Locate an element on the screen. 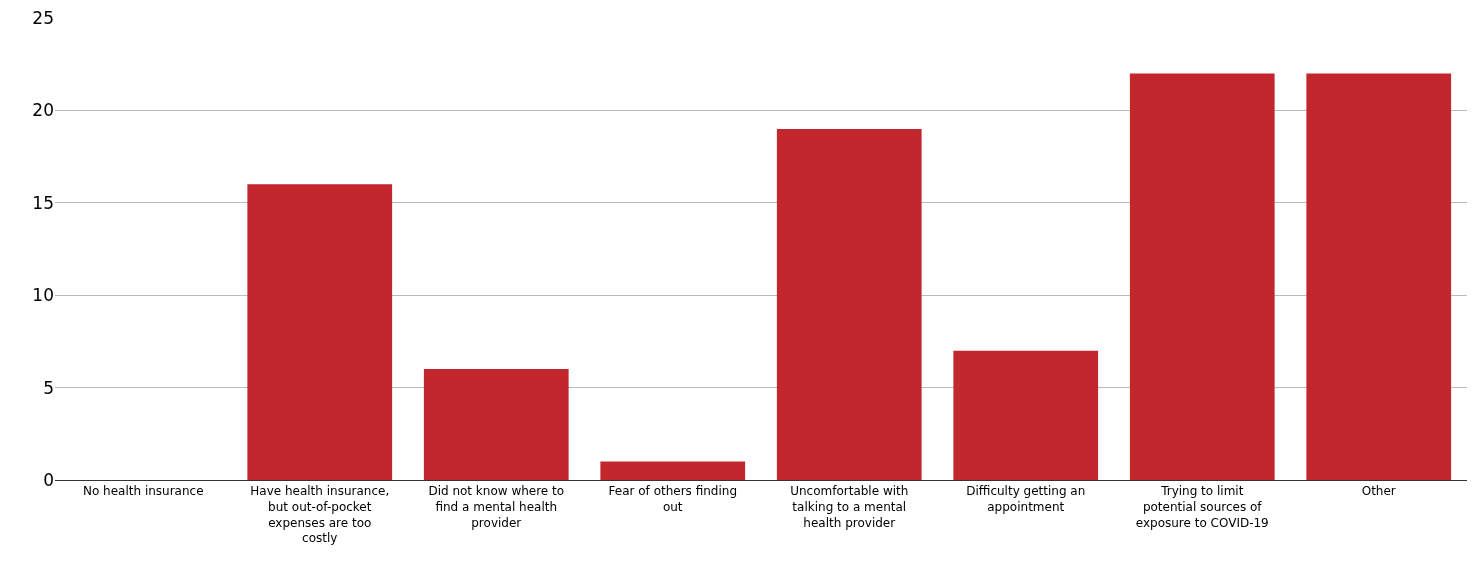 The width and height of the screenshot is (1472, 580). x-tick-label: Difficulty getting an appointment is located at coordinates (1026, 499).